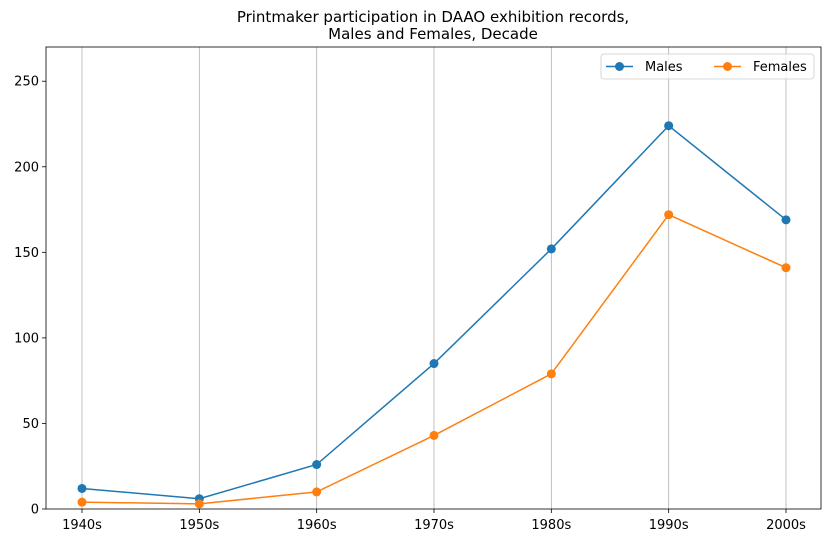 This screenshot has height=543, width=831. I want to click on x-tick-label: 1960s, so click(317, 525).